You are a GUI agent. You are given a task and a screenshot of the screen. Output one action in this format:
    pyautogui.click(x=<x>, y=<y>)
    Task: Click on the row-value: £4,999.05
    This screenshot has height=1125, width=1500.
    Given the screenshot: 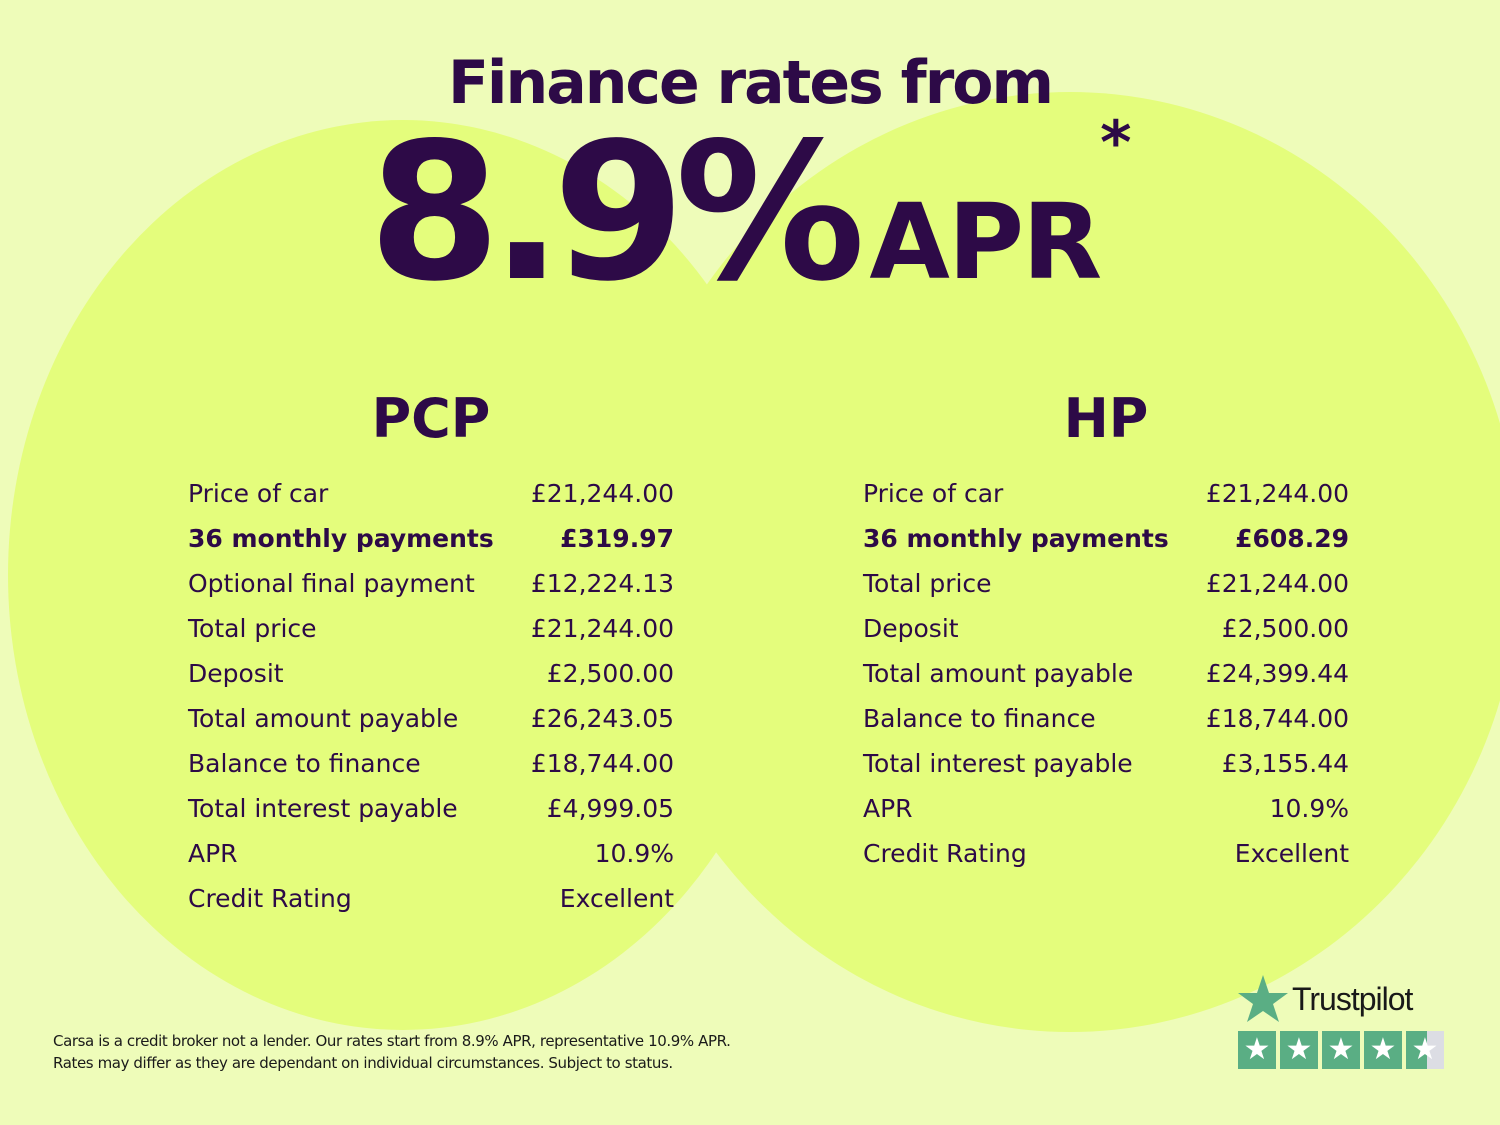 What is the action you would take?
    pyautogui.click(x=610, y=808)
    